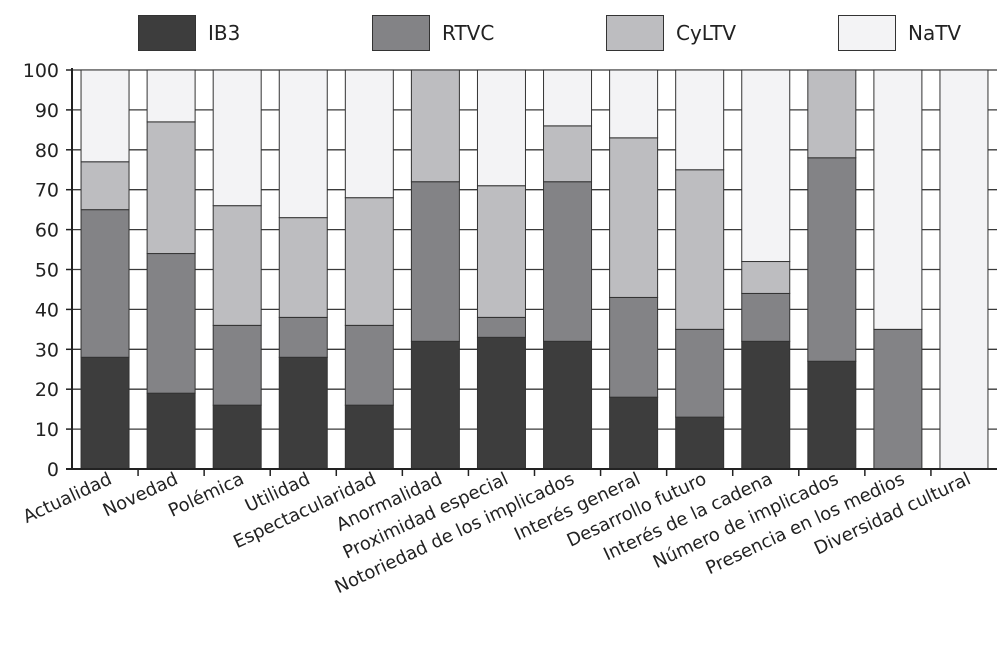  I want to click on legend-label-rtvc: RTVC, so click(468, 33).